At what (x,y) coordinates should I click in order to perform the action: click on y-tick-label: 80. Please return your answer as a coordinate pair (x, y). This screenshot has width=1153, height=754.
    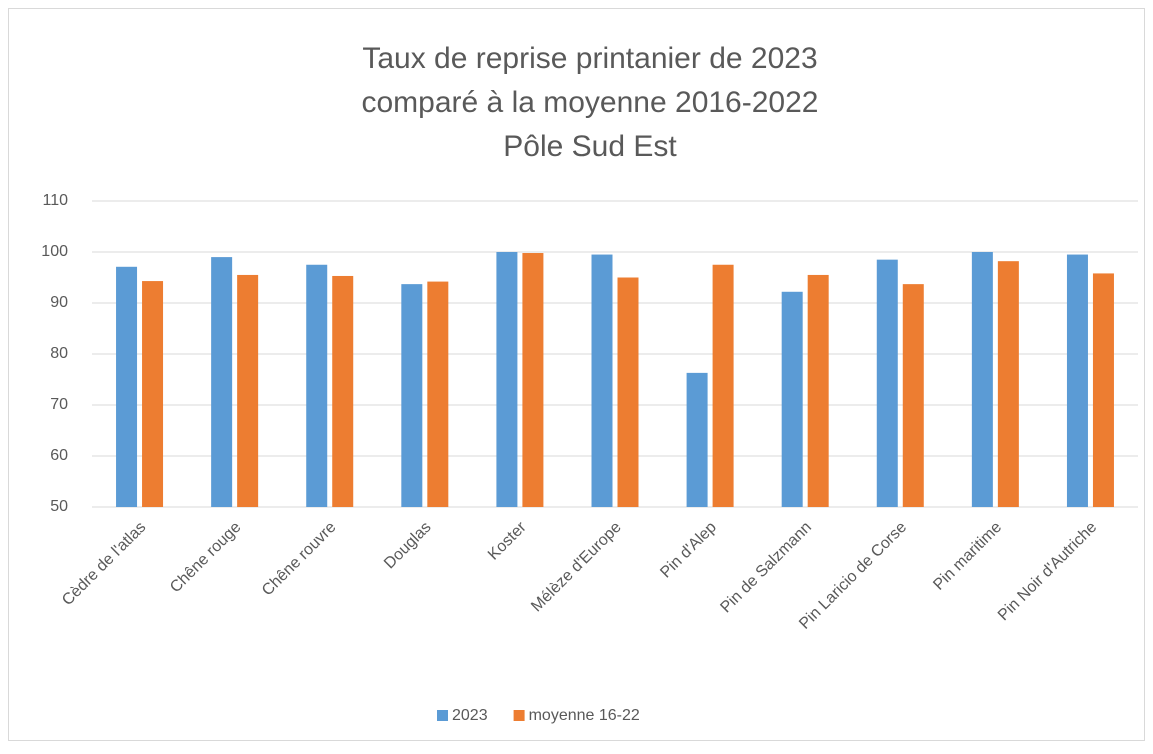
    Looking at the image, I should click on (59, 353).